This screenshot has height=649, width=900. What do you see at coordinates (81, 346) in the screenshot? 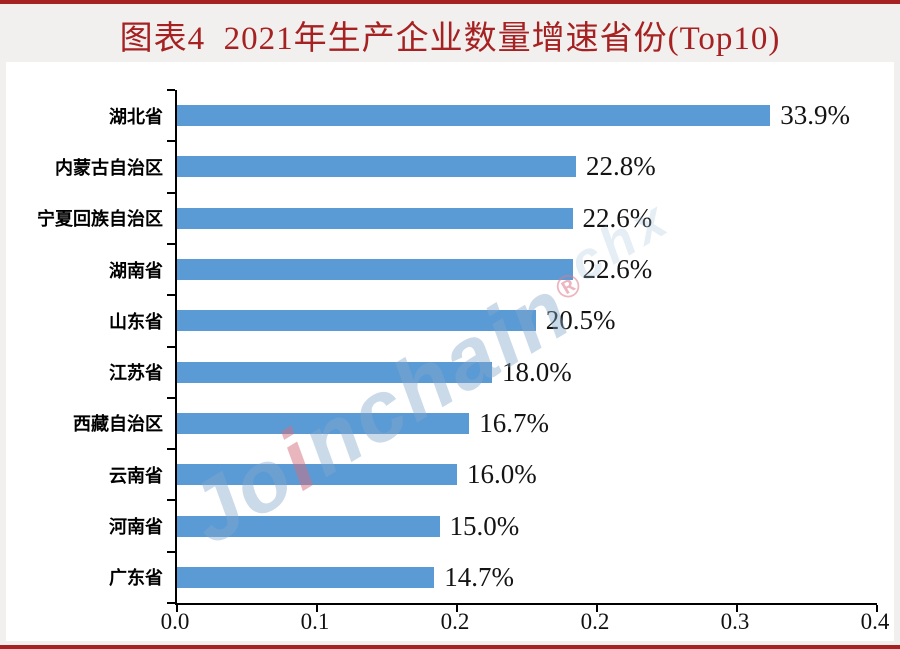
I see `category-axis: 湖北省内蒙古自治区宁夏回族自治区湖南省山东省江苏省西藏自治区云南省河南省广东省` at bounding box center [81, 346].